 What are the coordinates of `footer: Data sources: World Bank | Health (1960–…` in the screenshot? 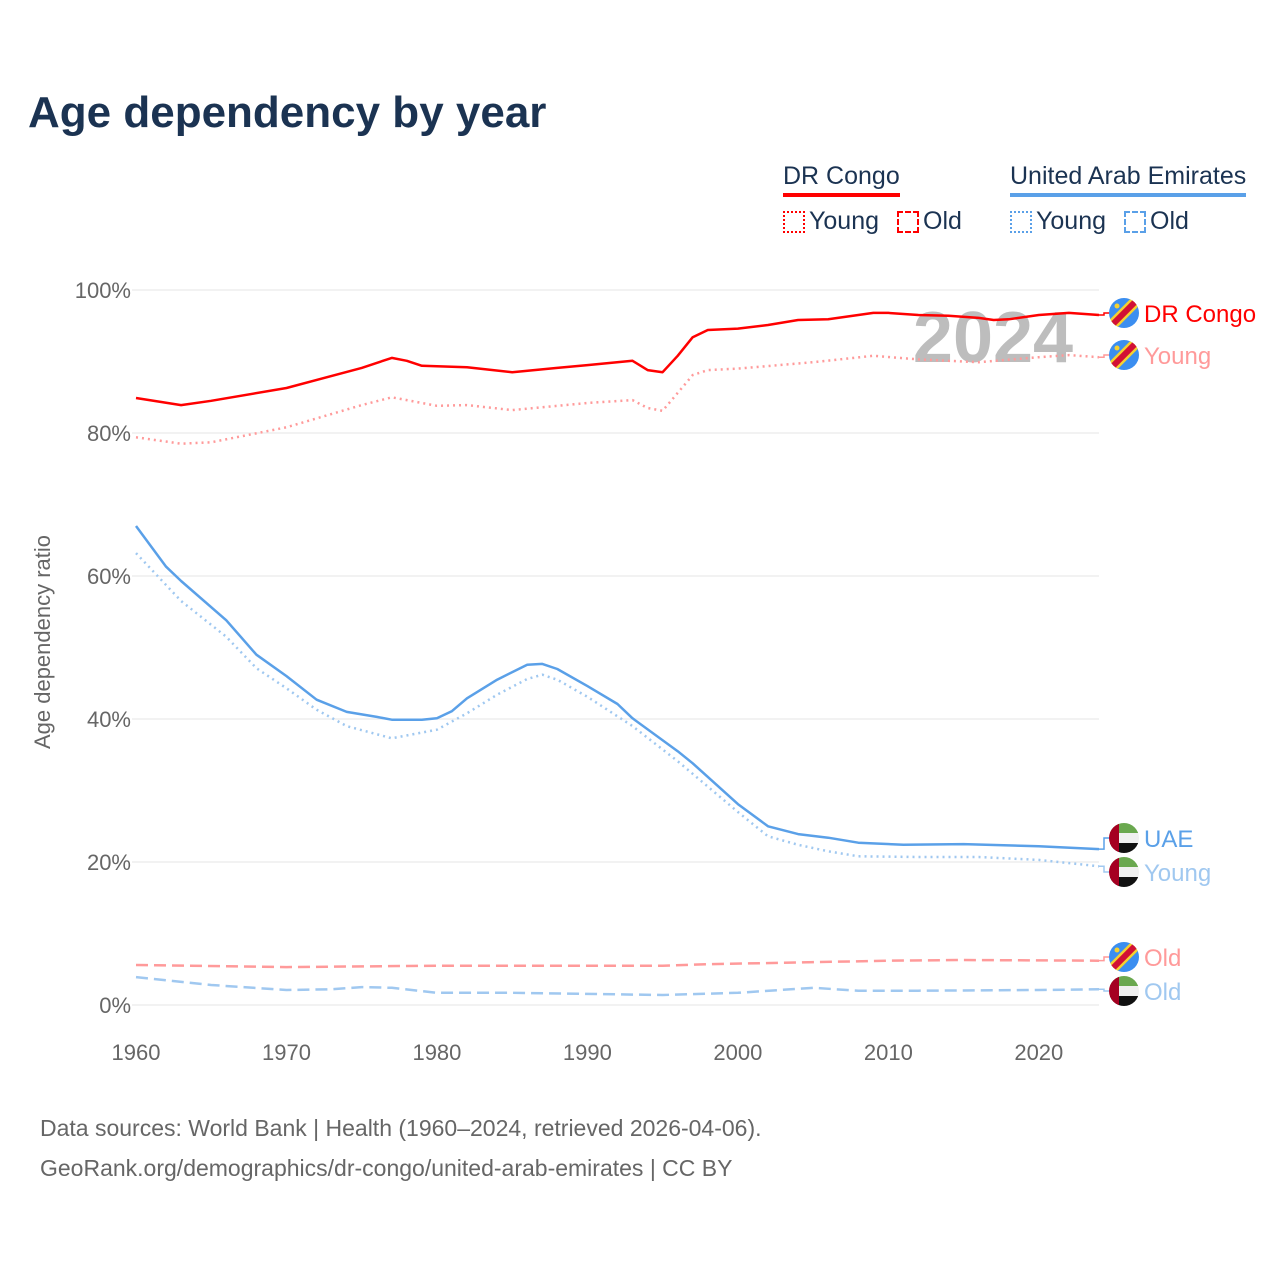 It's located at (401, 1148).